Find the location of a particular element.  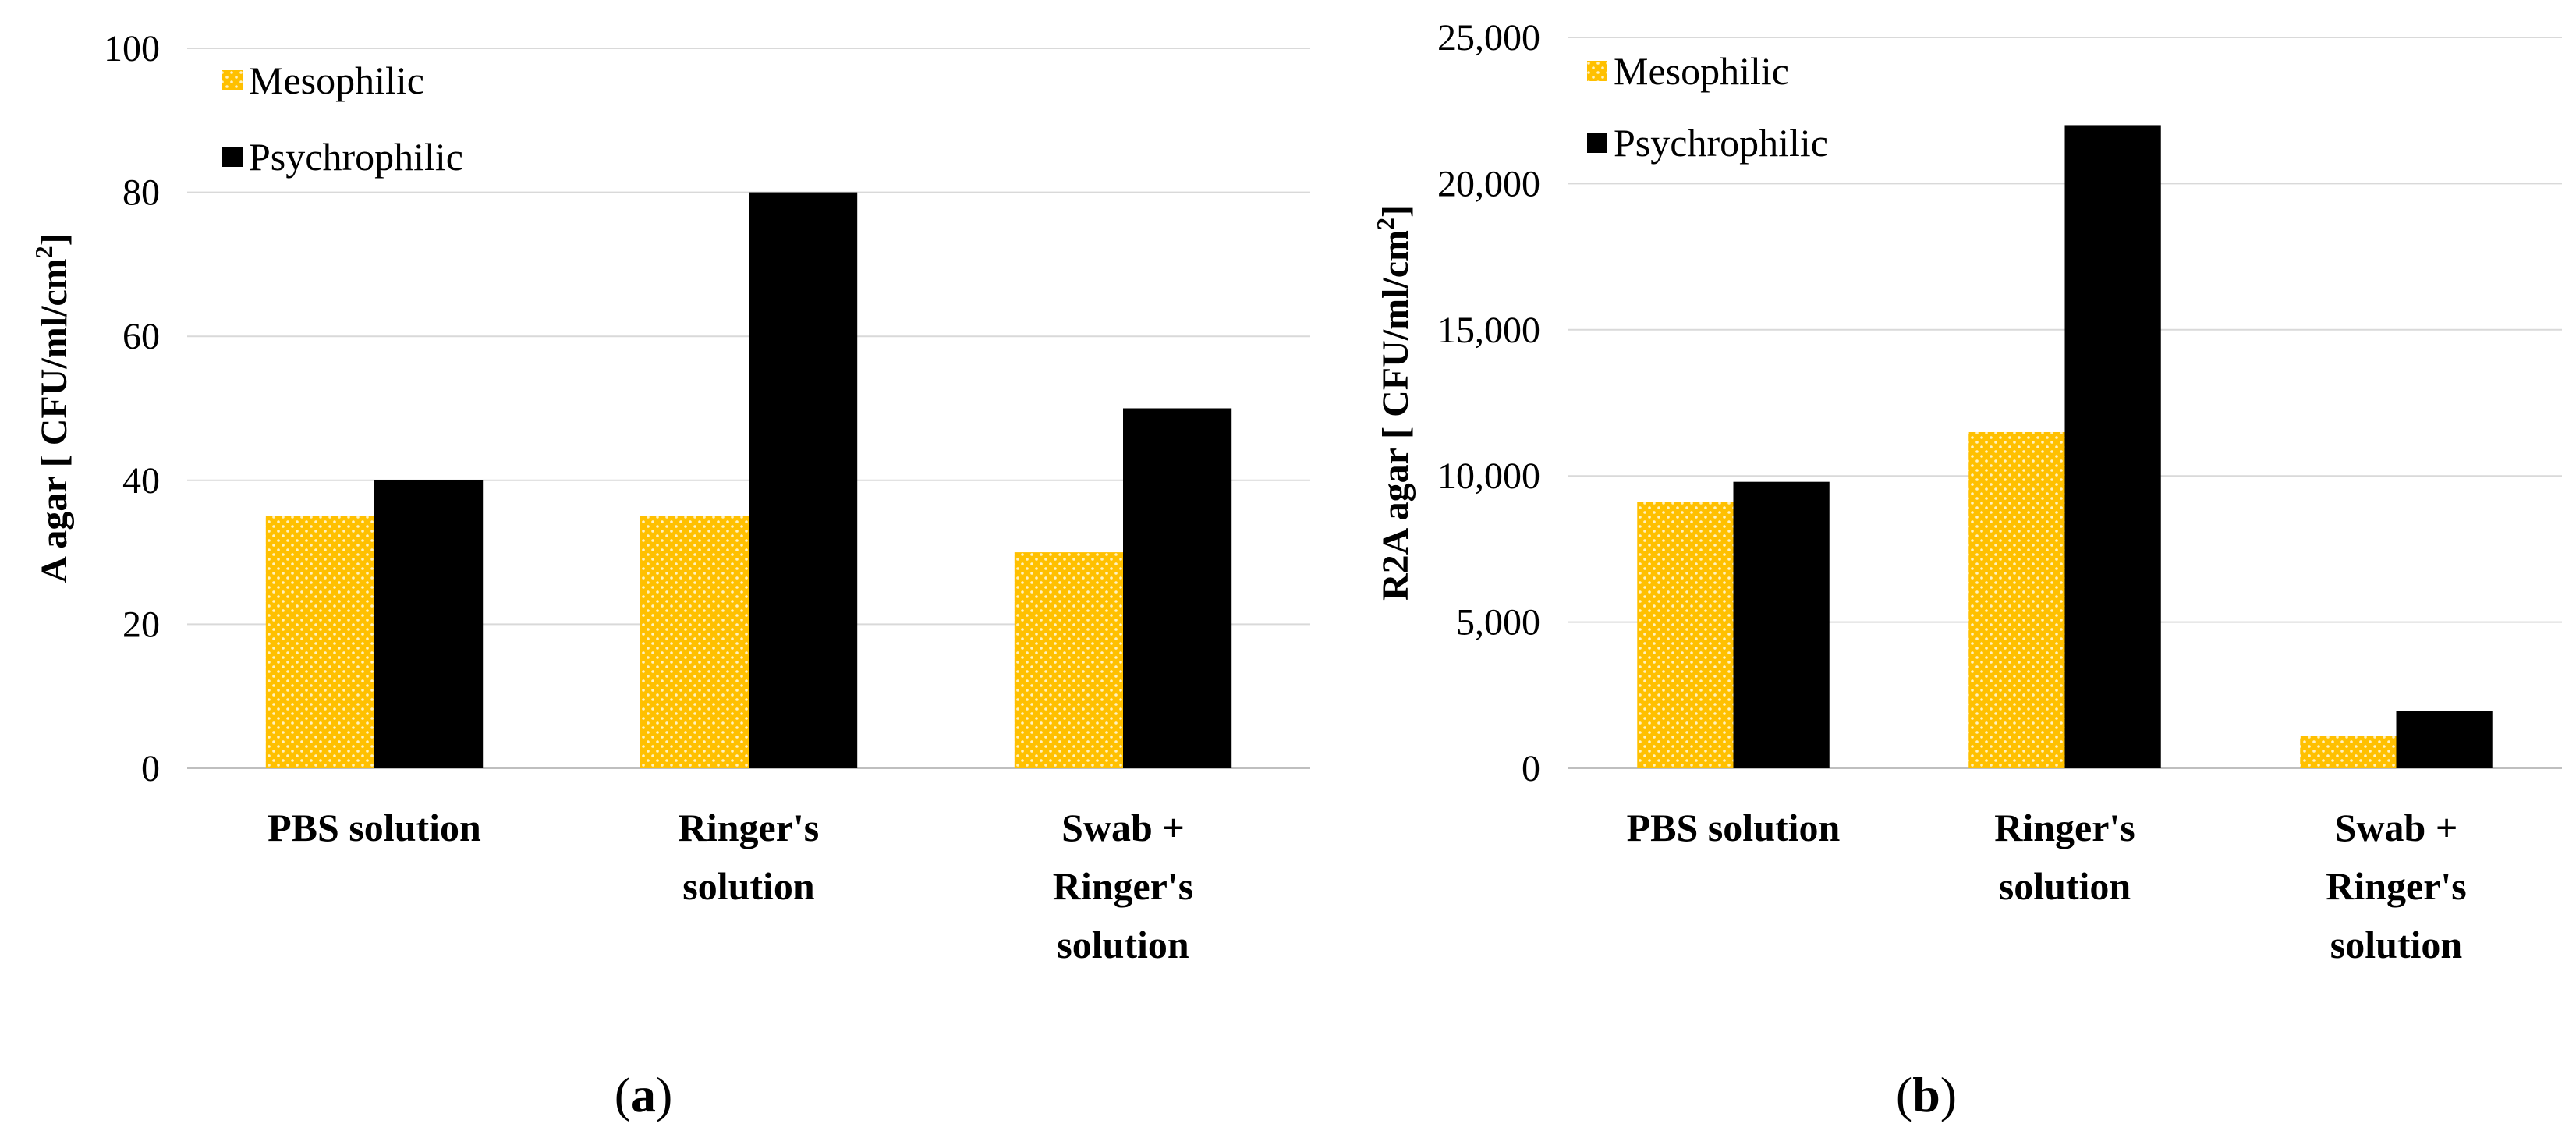

y-axis-title-main: A agar [ CFU/ml/cm is located at coordinates (54, 420).